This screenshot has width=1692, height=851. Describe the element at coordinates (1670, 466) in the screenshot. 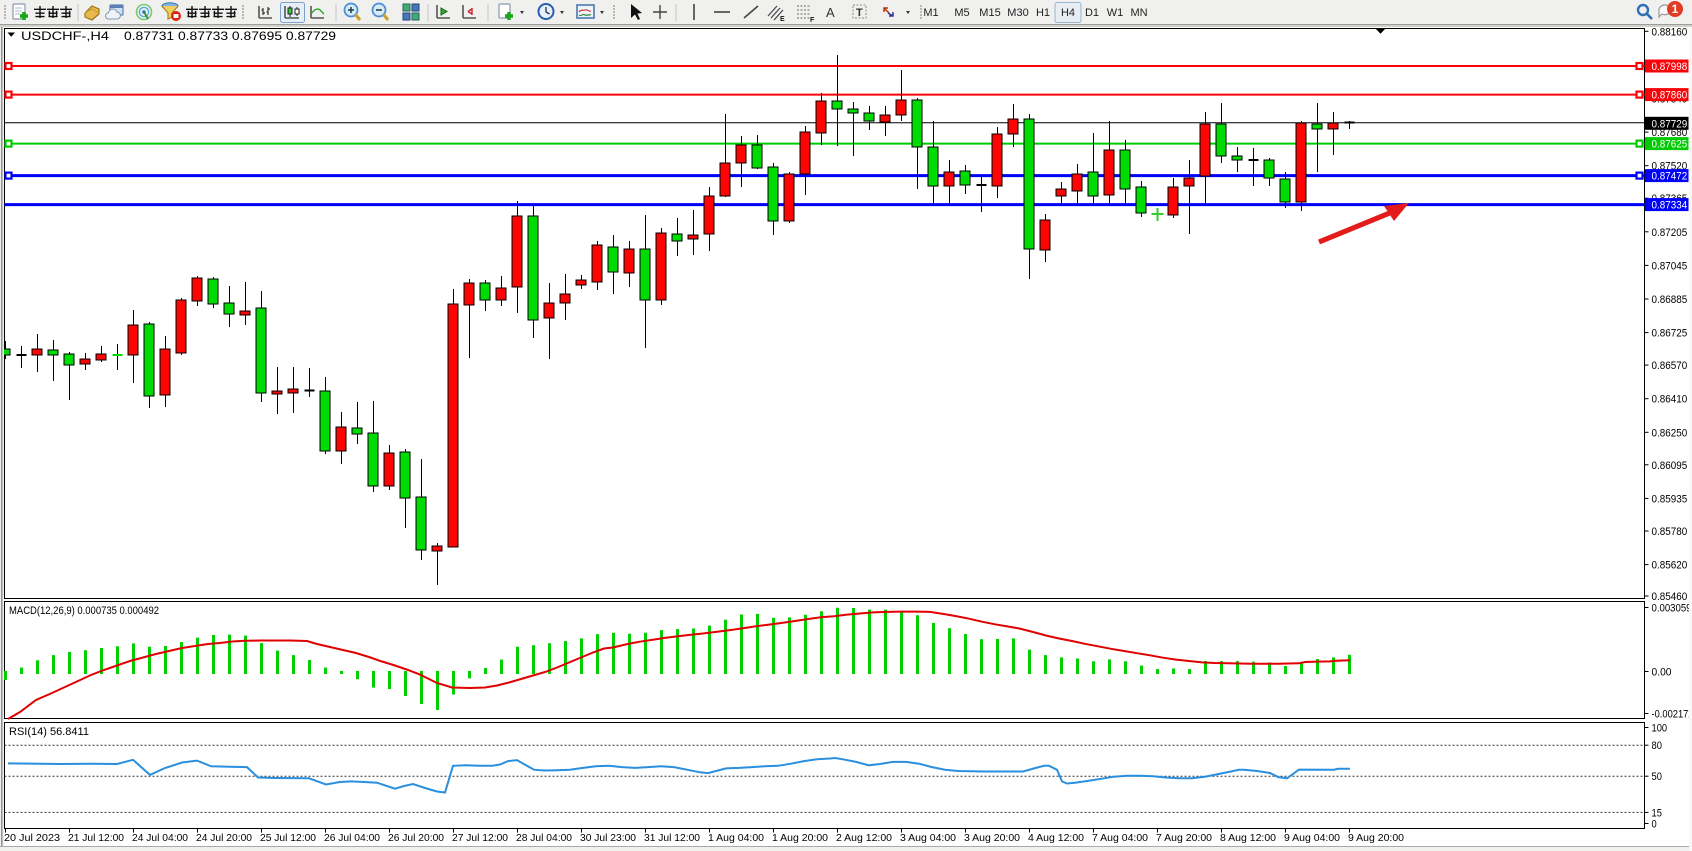

I see `svg-text: 0.86095` at that location.